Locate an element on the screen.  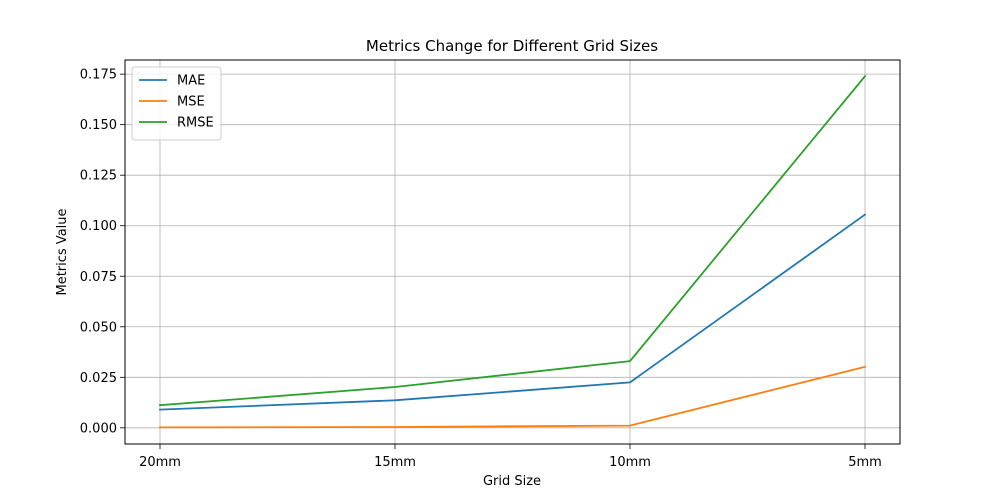
x-axis: 20mm 15mm 10mm 5mm is located at coordinates (510, 457).